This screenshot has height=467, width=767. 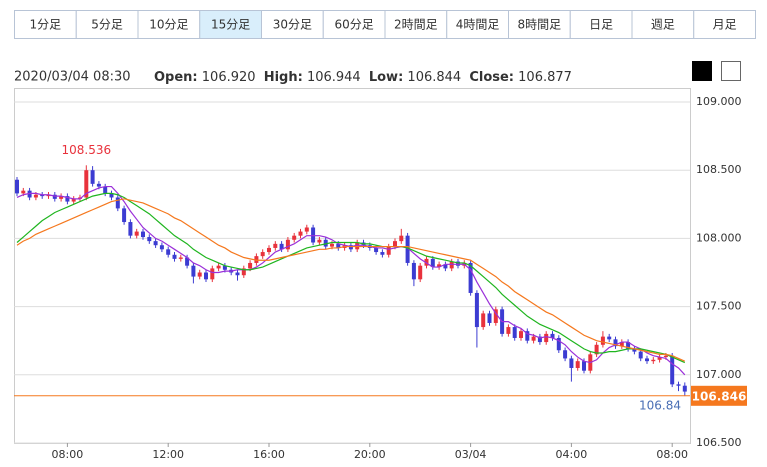 What do you see at coordinates (702, 71) in the screenshot?
I see `dark-theme-button` at bounding box center [702, 71].